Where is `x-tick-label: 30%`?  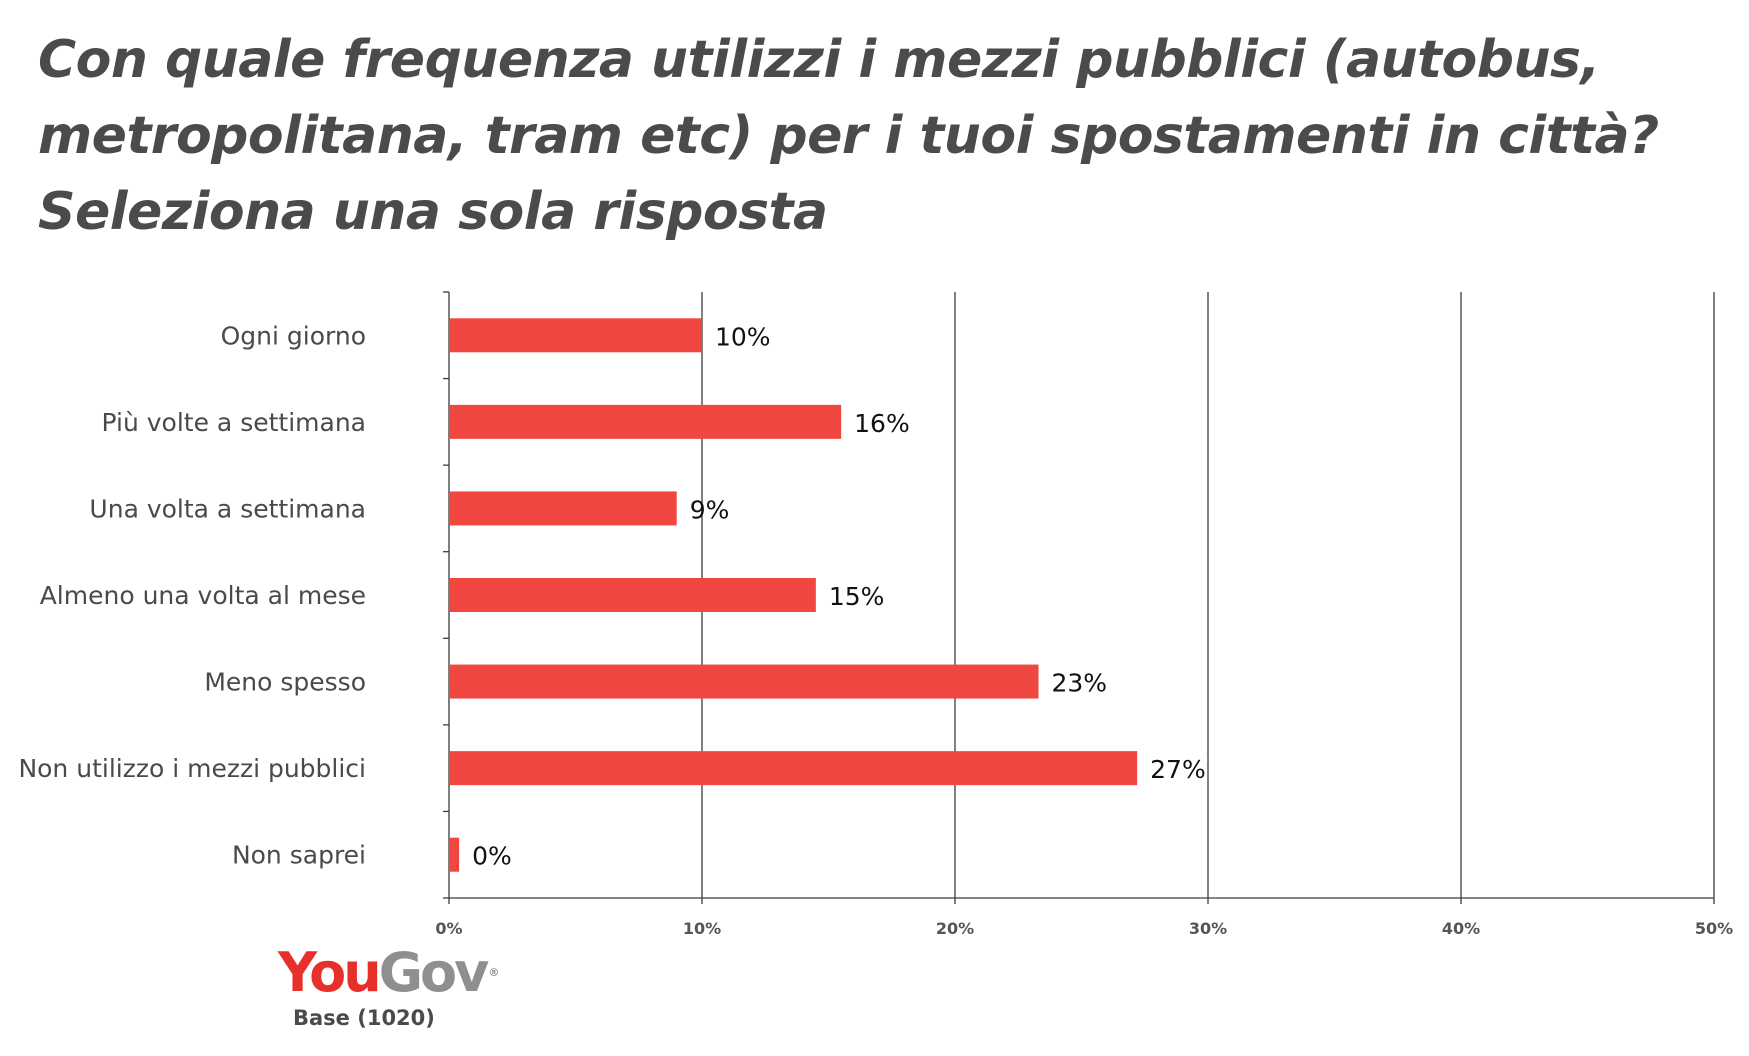
x-tick-label: 30% is located at coordinates (1208, 928).